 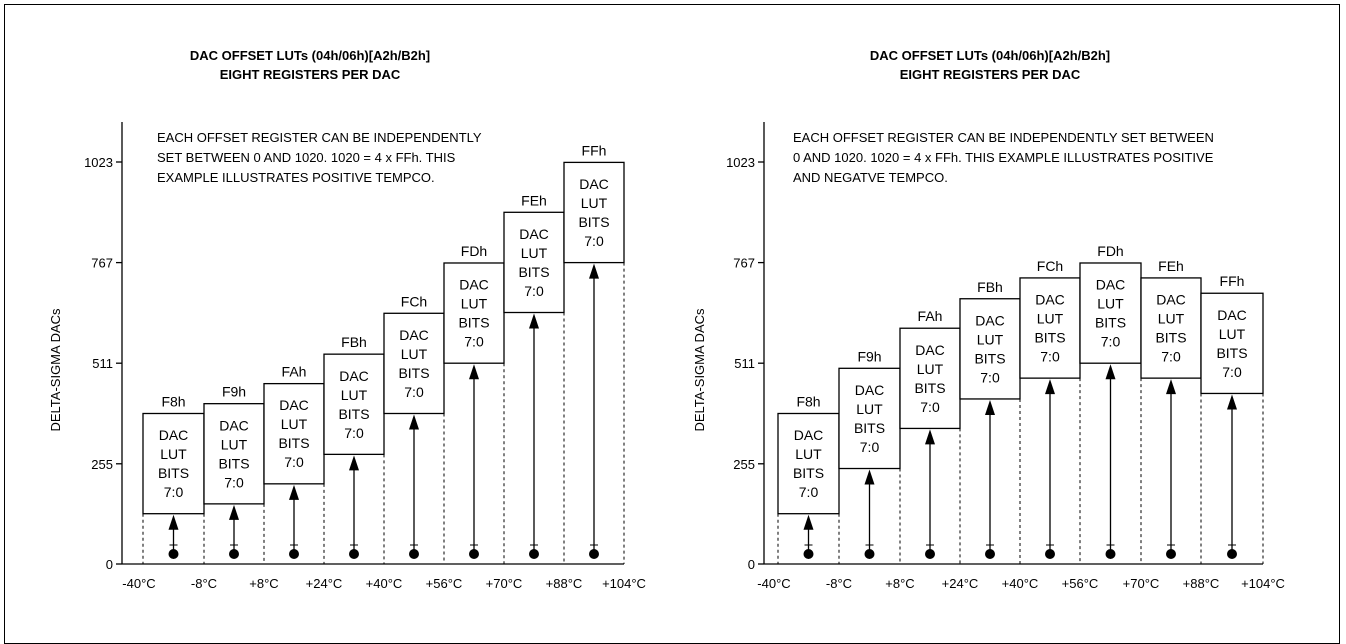 What do you see at coordinates (444, 583) in the screenshot?
I see `x-tick-label: +56°C` at bounding box center [444, 583].